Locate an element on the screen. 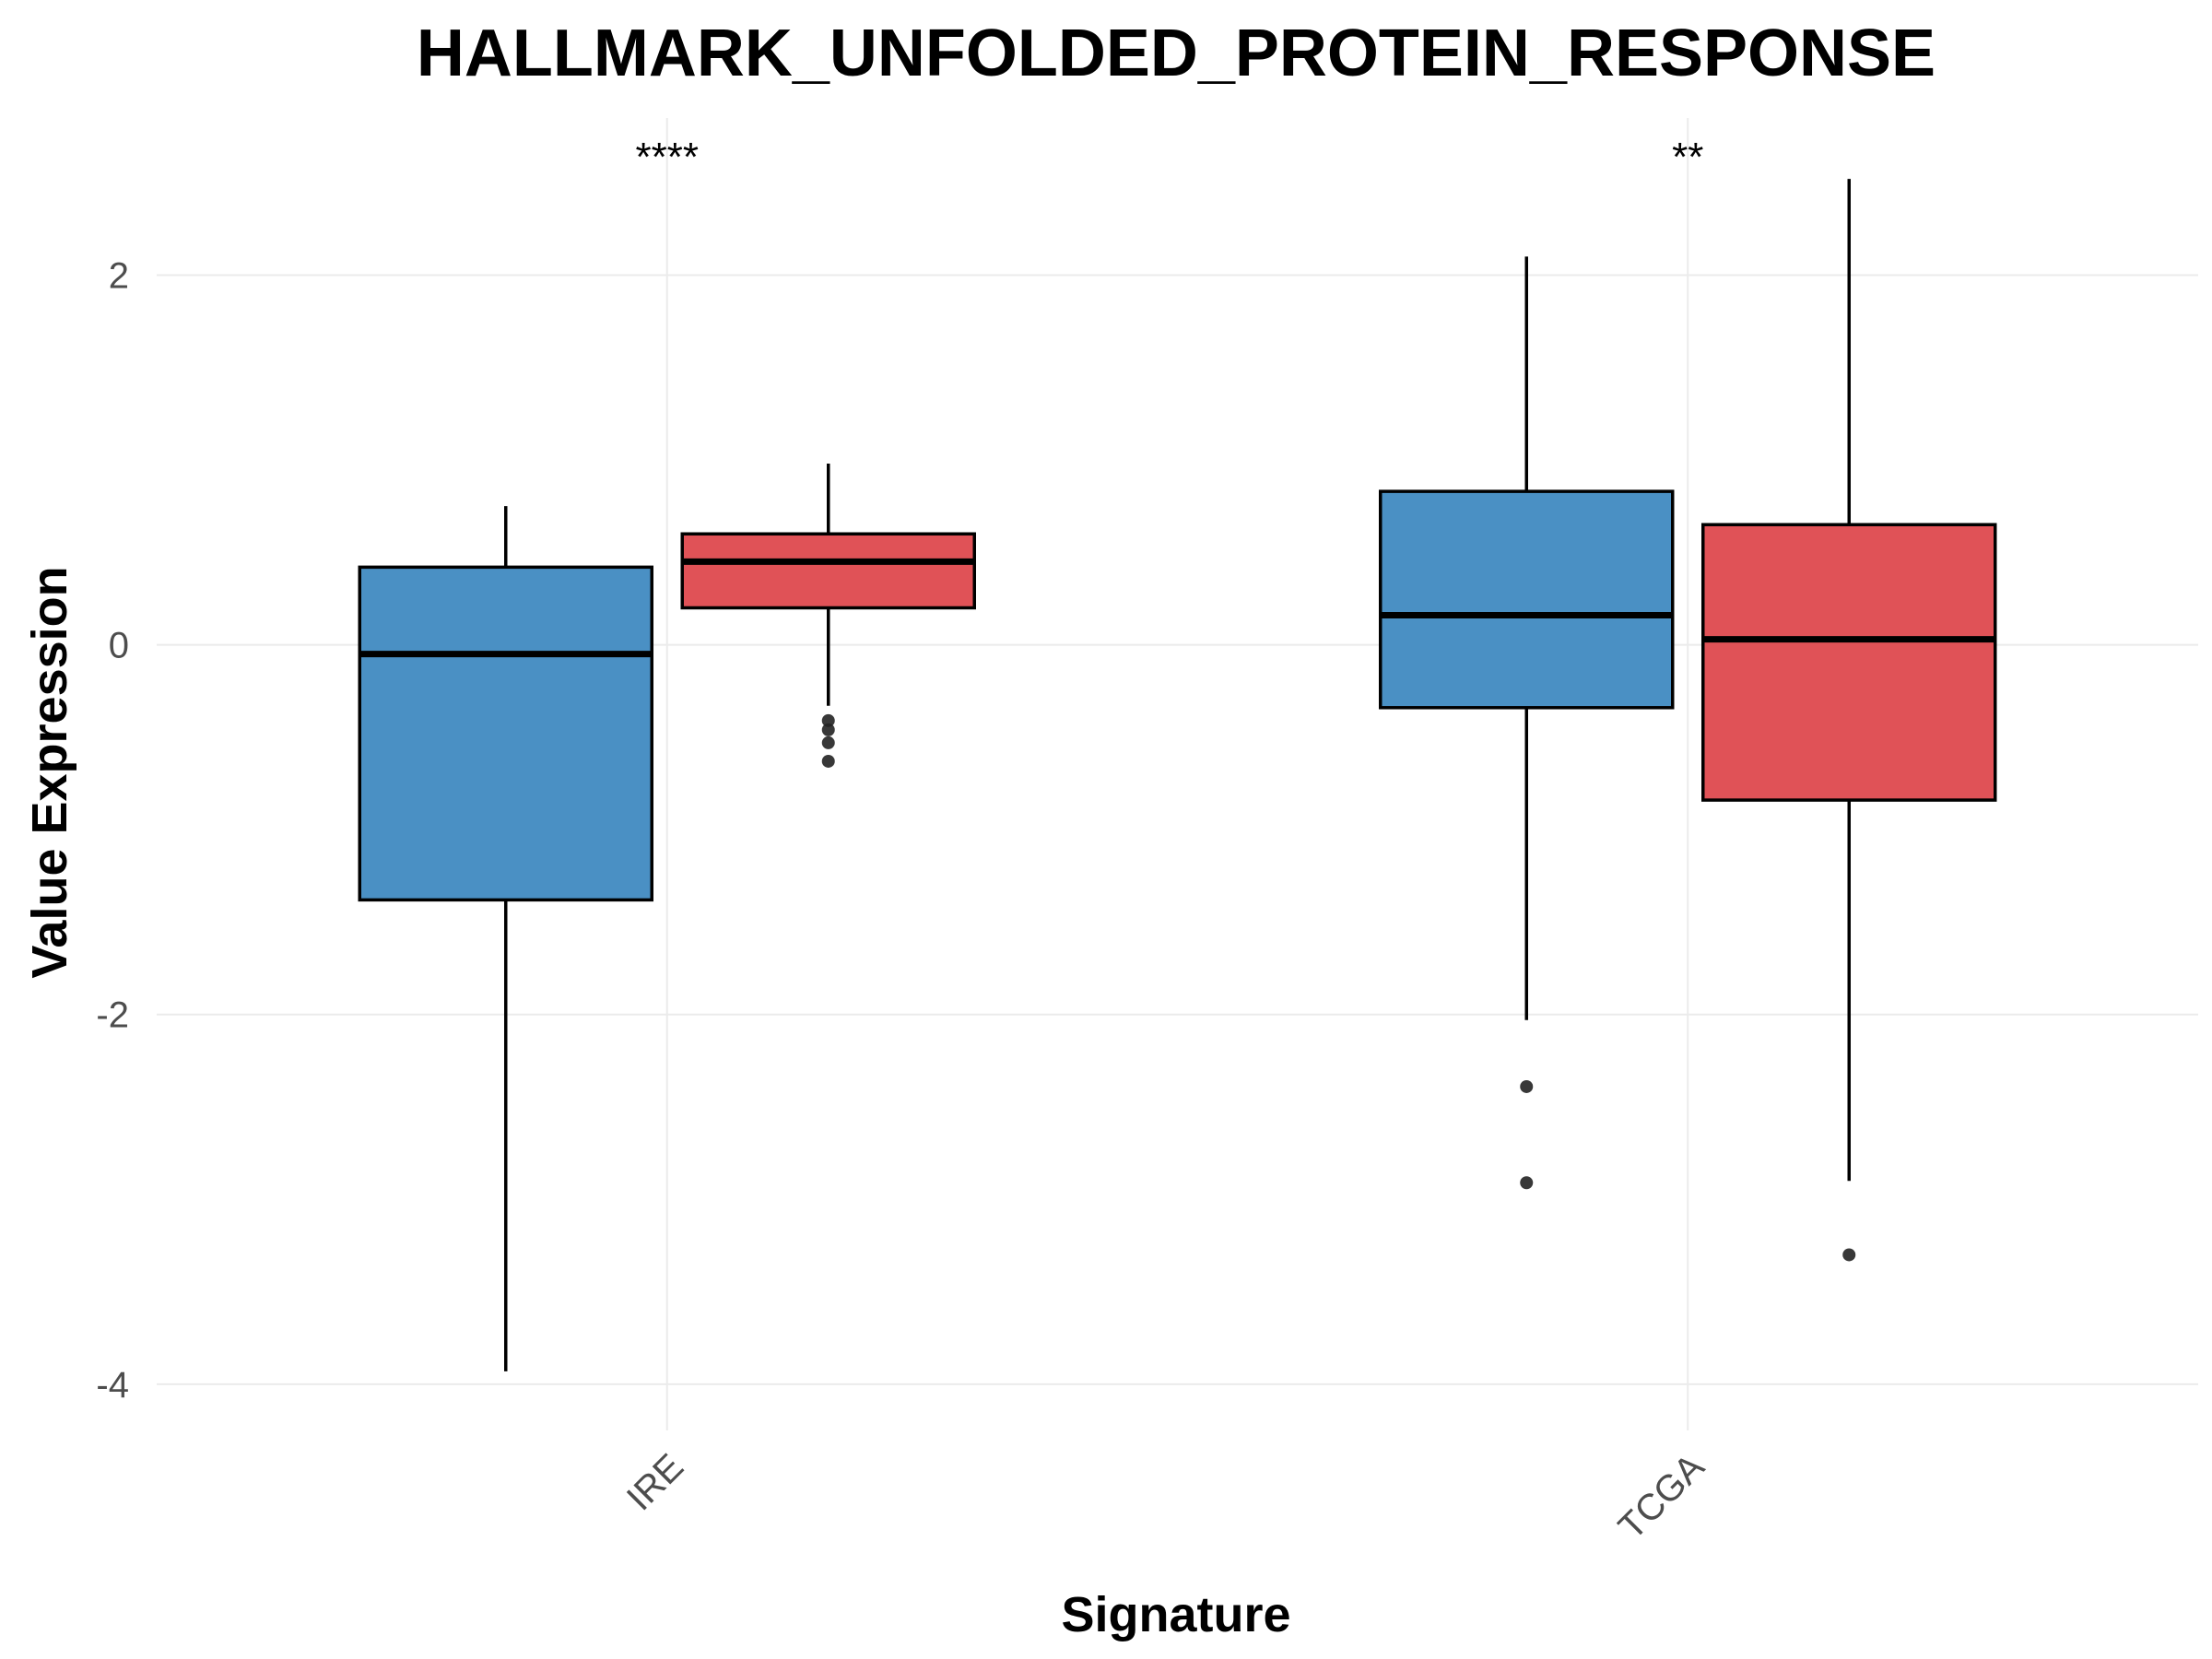 This screenshot has width=2212, height=1659. y-tick-label: 0 is located at coordinates (119, 646).